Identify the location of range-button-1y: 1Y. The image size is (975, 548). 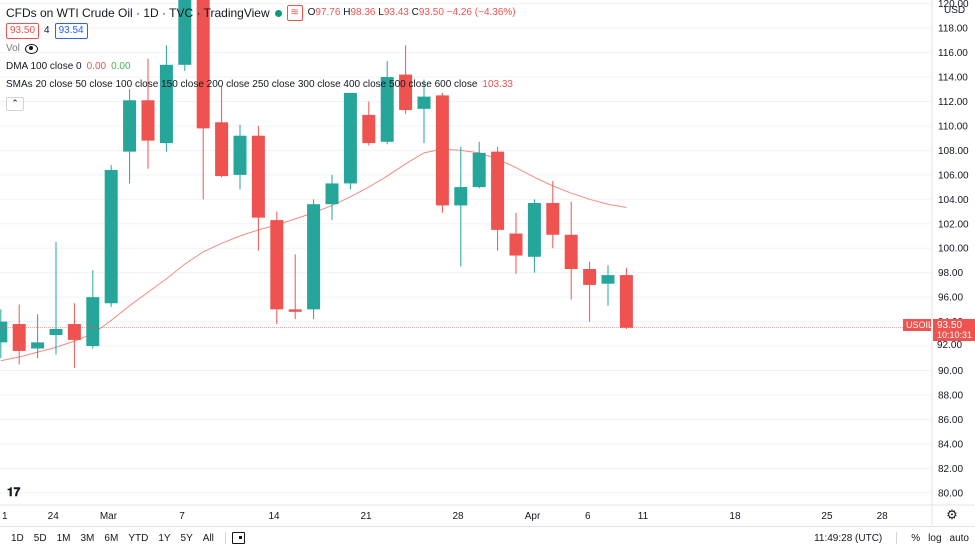
(164, 538).